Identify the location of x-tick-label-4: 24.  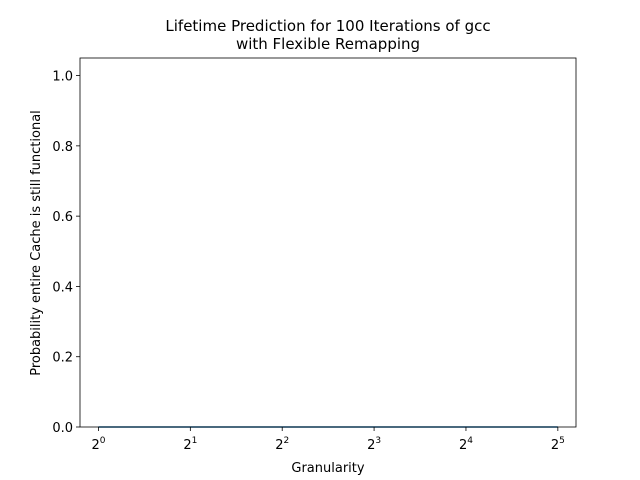
(466, 444).